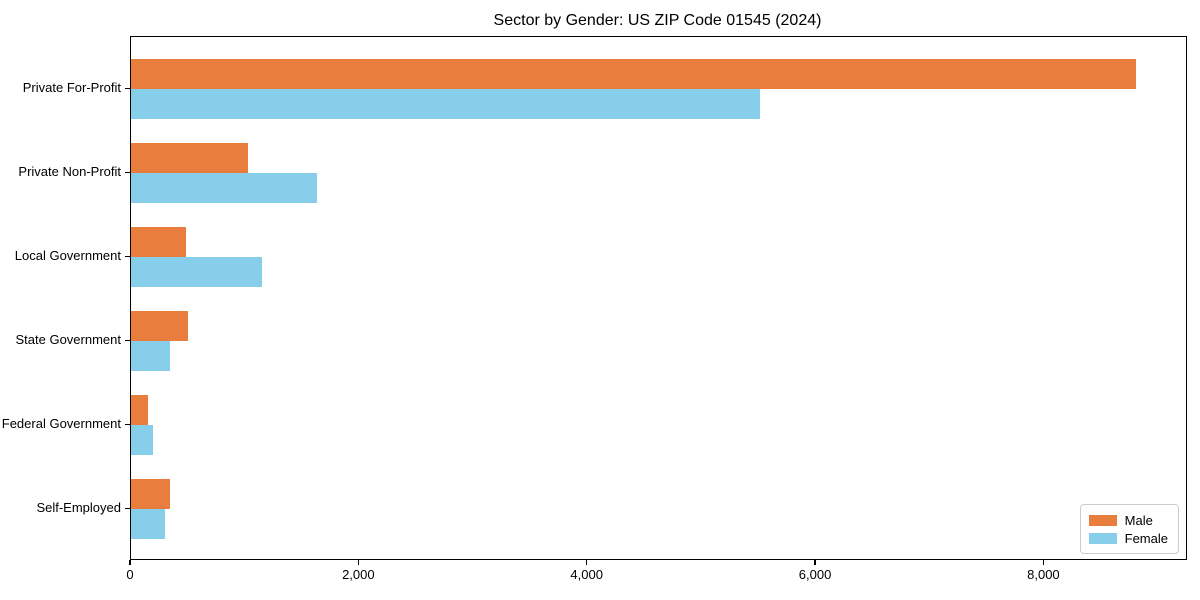 This screenshot has height=600, width=1200. I want to click on y-tick-label: Self-Employed, so click(78, 508).